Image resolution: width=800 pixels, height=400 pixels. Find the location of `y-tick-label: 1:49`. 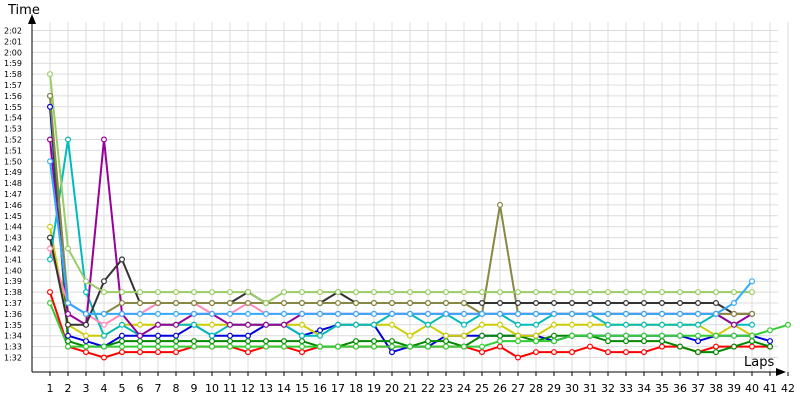

y-tick-label: 1:49 is located at coordinates (13, 172).